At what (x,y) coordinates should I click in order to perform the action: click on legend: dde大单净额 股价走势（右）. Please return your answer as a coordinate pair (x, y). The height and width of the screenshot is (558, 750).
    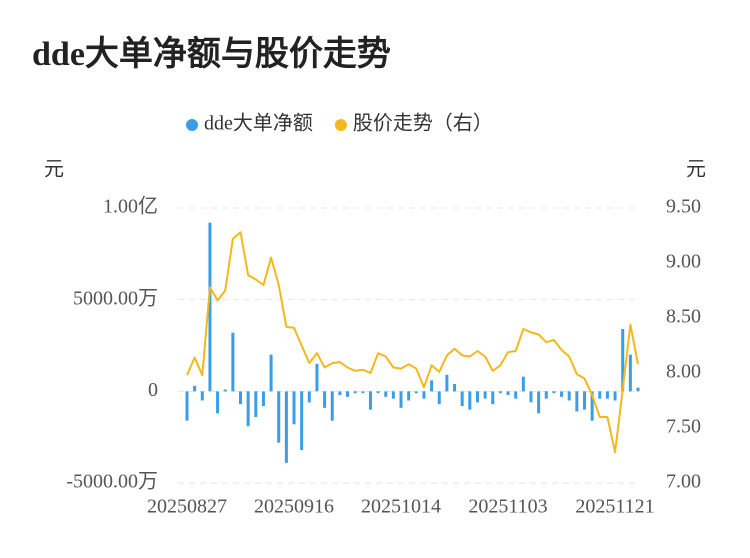
    Looking at the image, I should click on (339, 123).